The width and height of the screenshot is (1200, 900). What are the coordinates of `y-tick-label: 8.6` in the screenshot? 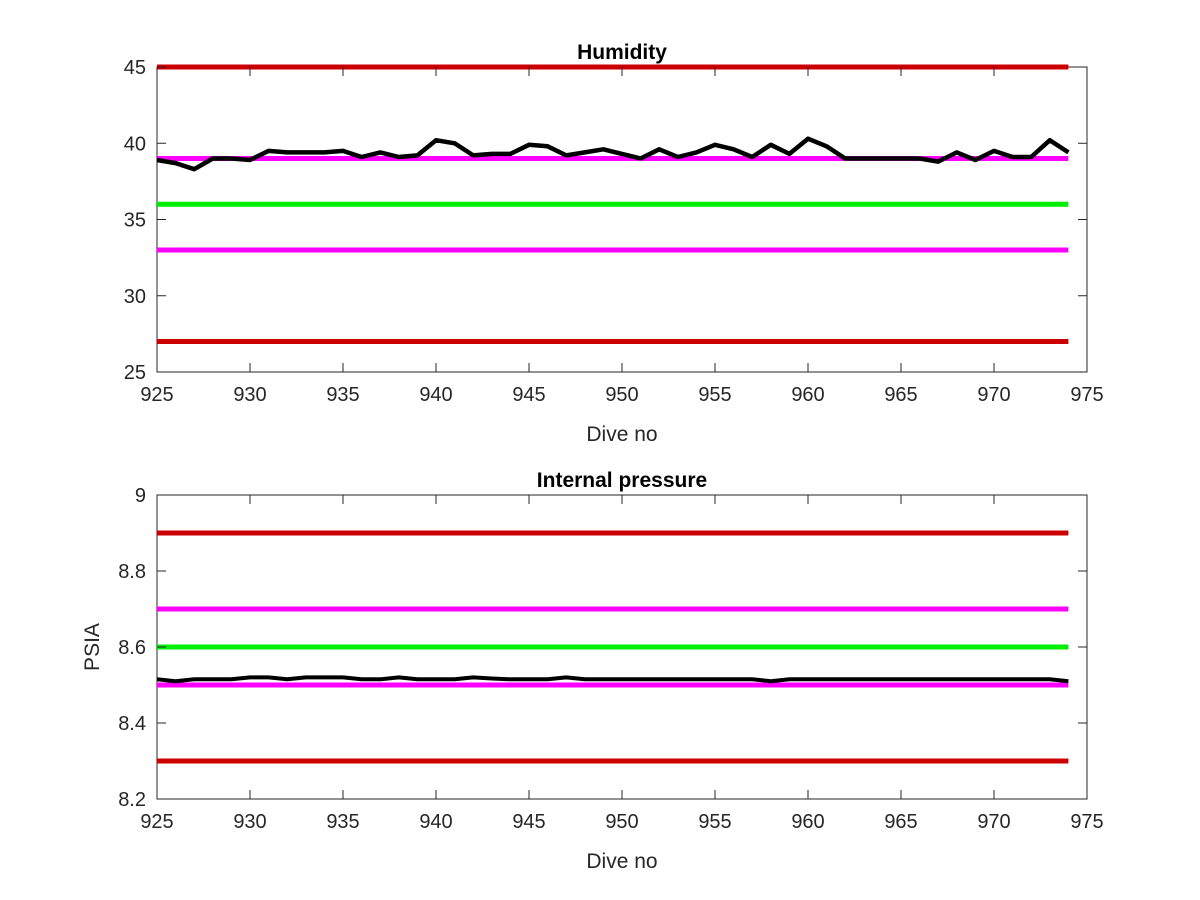 It's located at (132, 648).